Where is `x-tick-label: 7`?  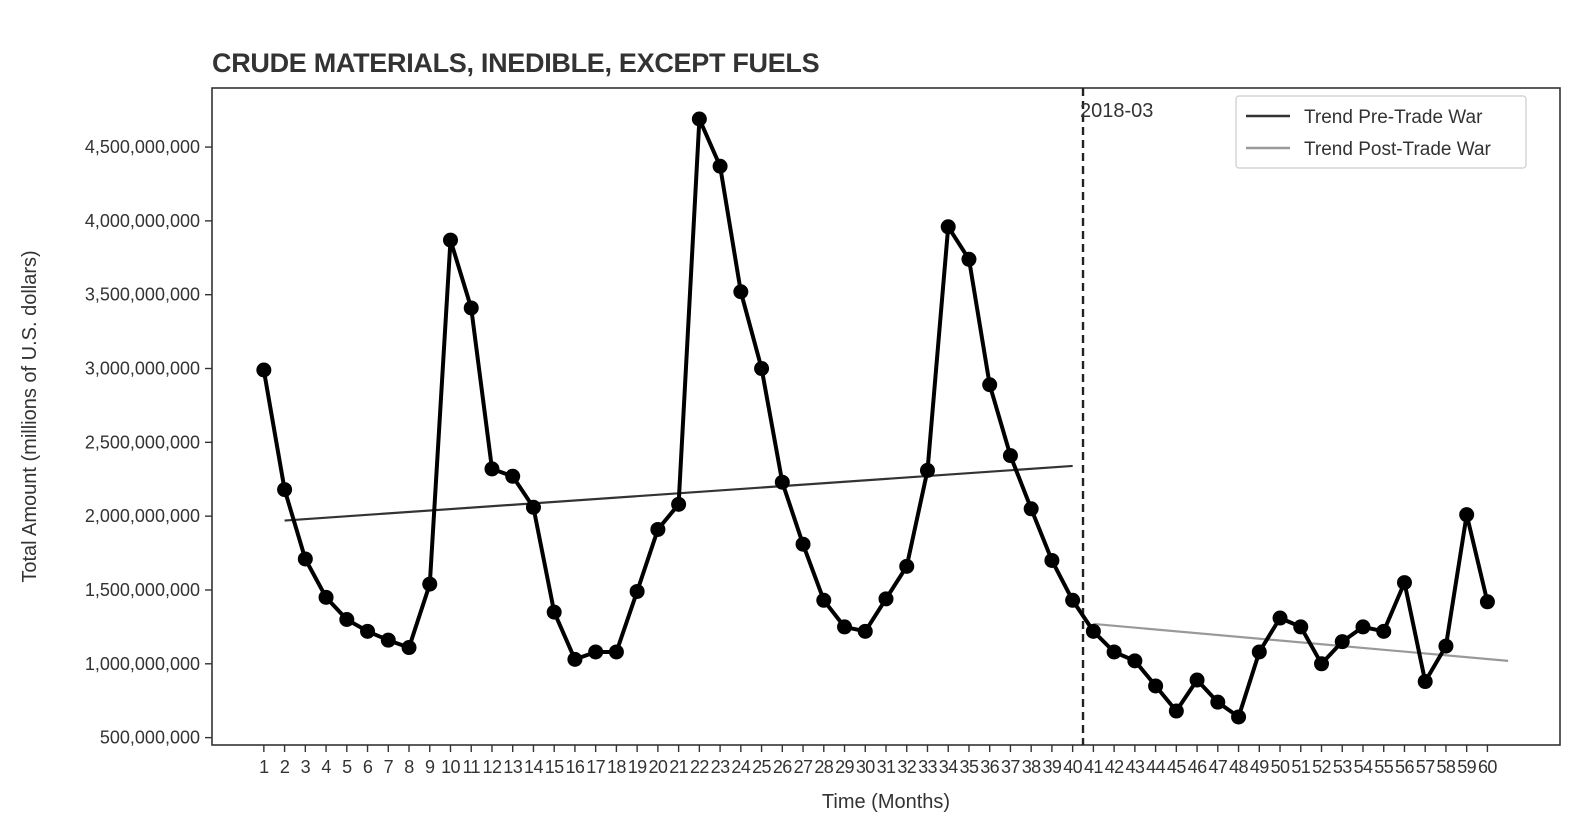 x-tick-label: 7 is located at coordinates (389, 767).